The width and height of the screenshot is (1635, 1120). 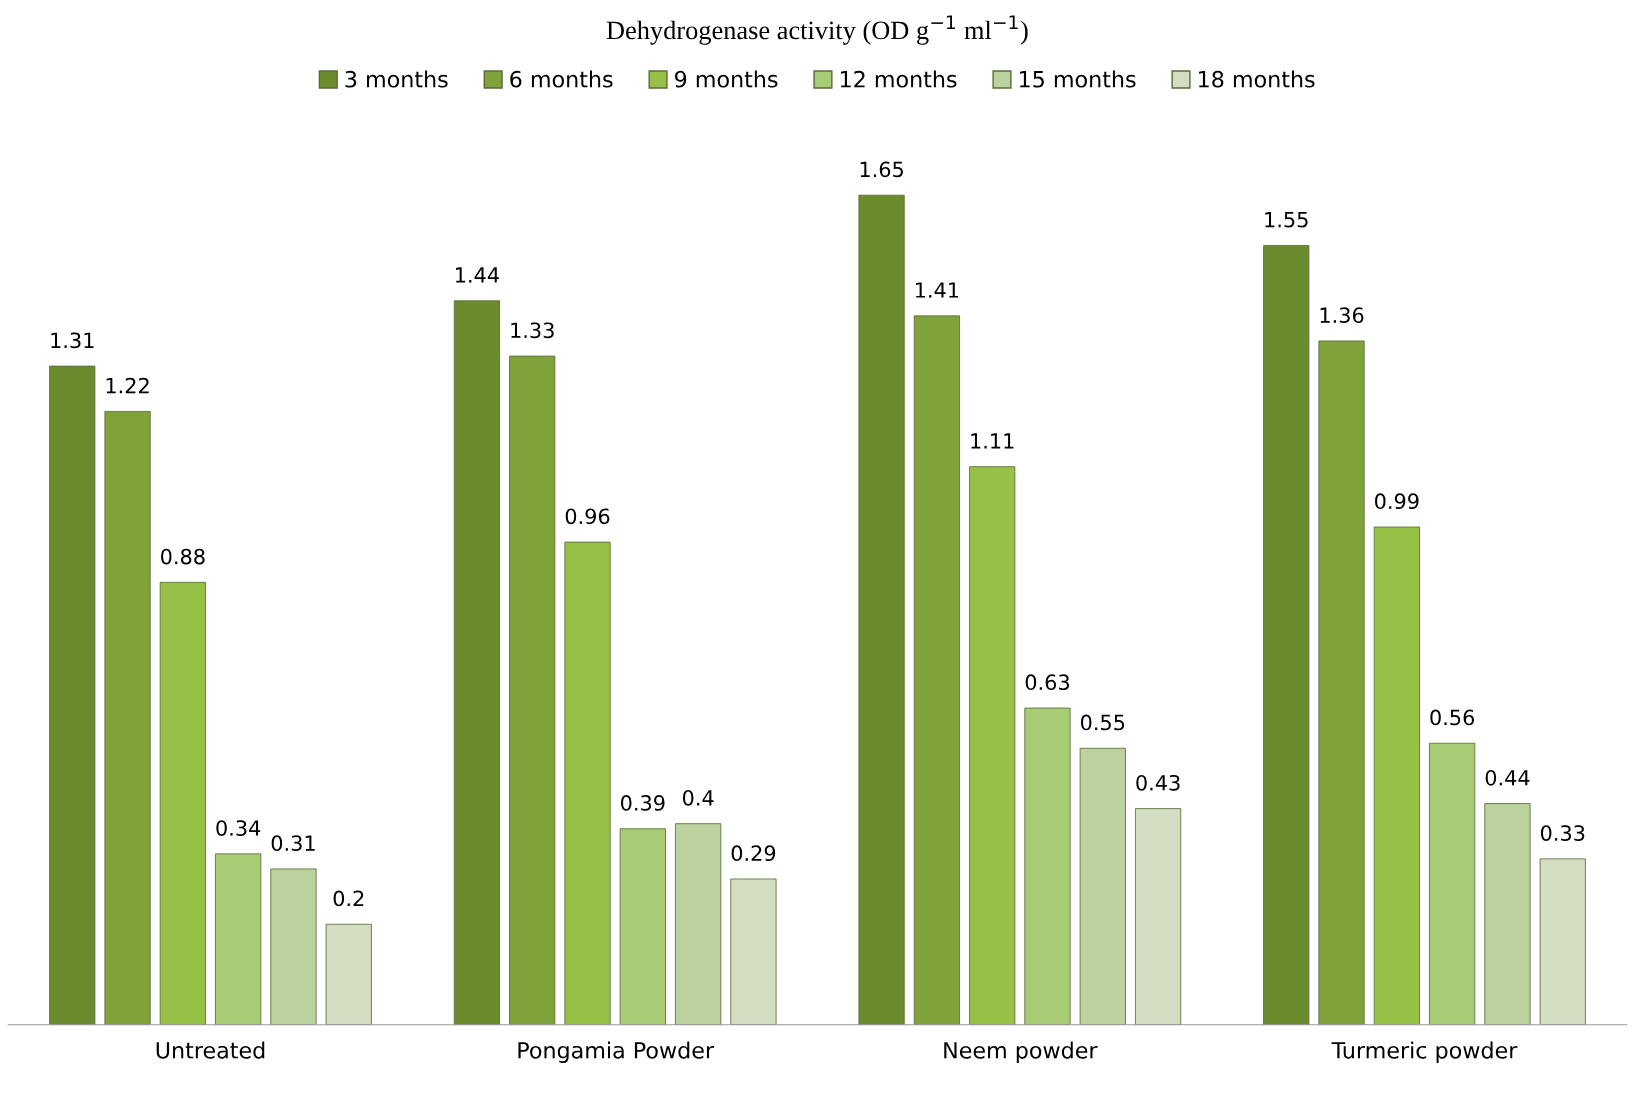 What do you see at coordinates (1342, 315) in the screenshot?
I see `data-label: 1.36` at bounding box center [1342, 315].